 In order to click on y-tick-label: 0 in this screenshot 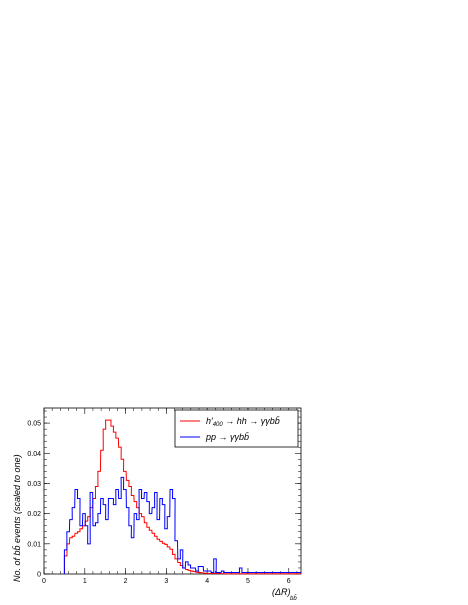, I will do `click(39, 575)`.